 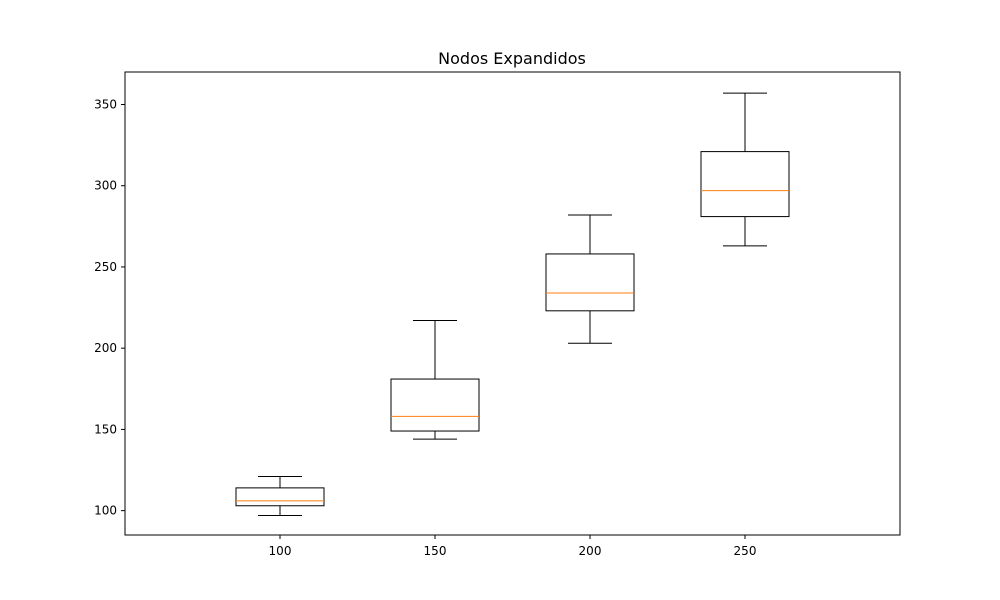 What do you see at coordinates (105, 267) in the screenshot?
I see `y-tick-label: 250` at bounding box center [105, 267].